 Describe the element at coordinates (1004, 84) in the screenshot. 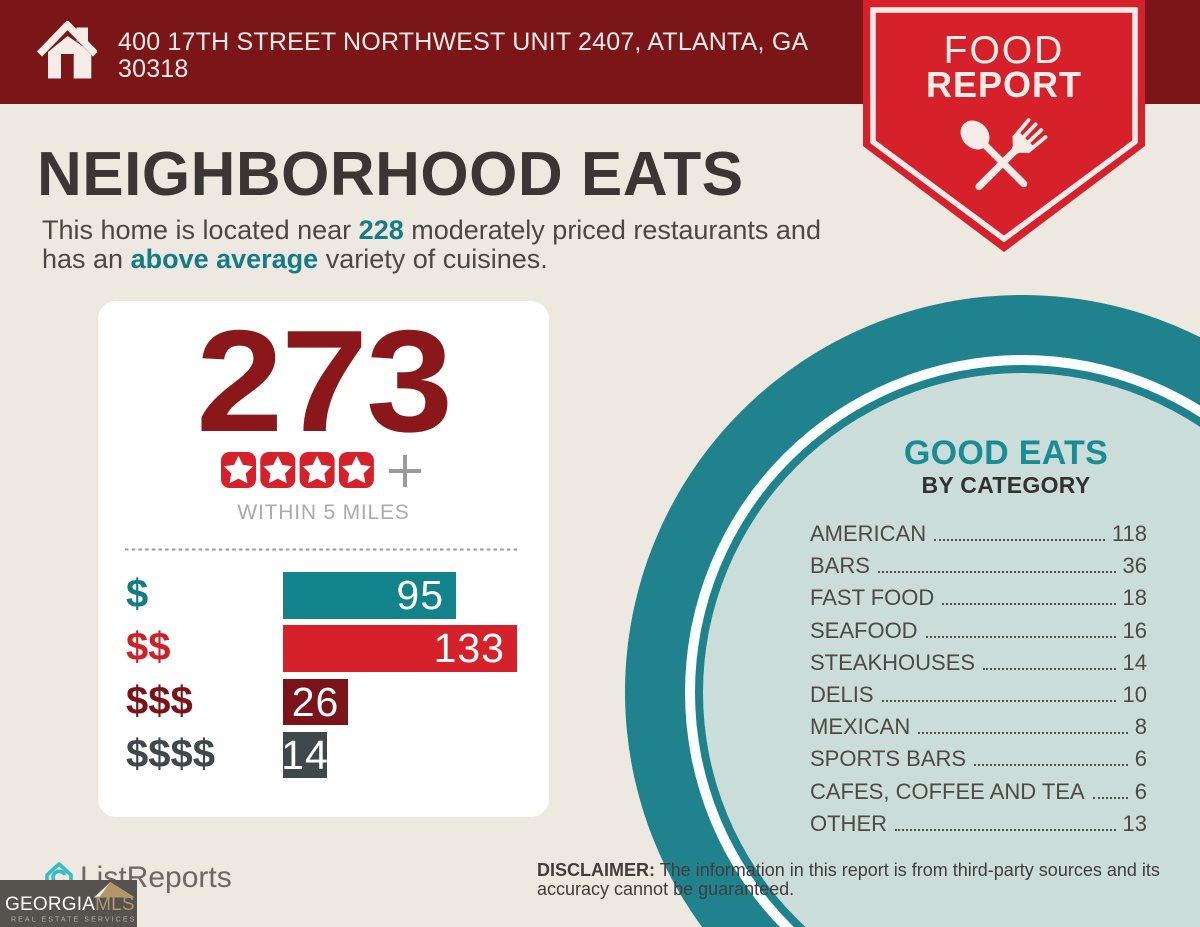

I see `svg-text: REPORT` at that location.